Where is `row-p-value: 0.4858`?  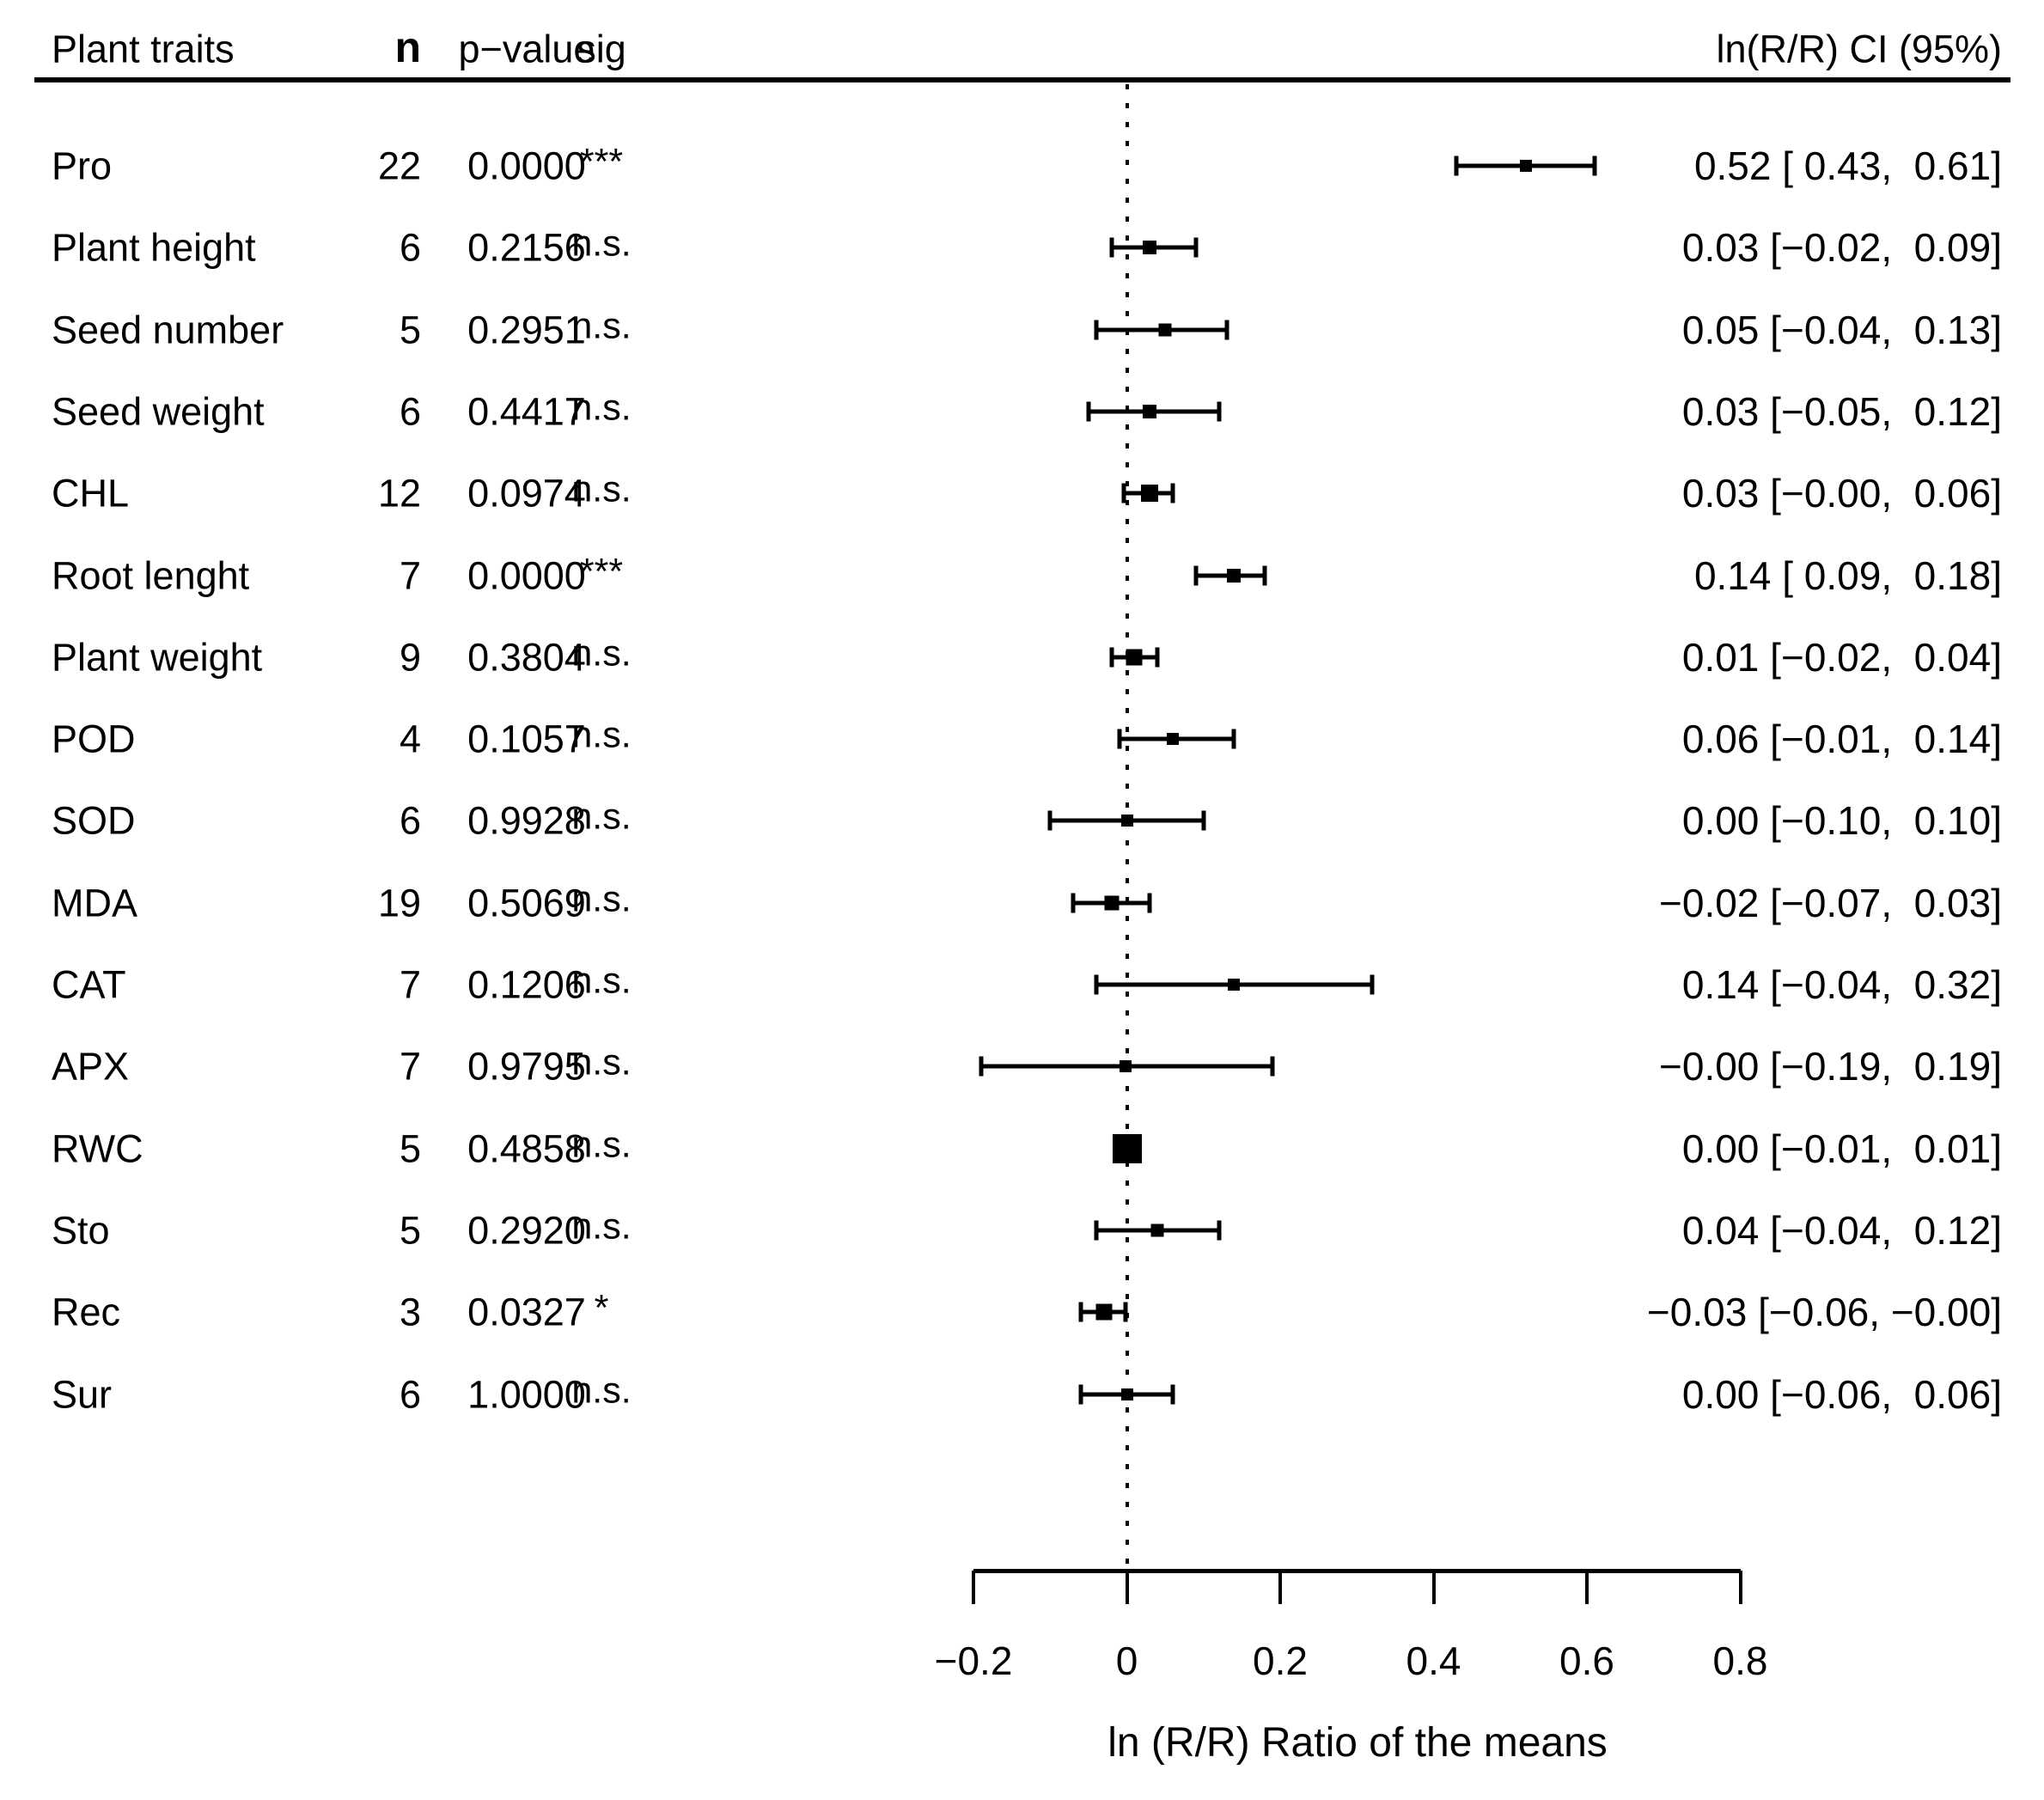 row-p-value: 0.4858 is located at coordinates (526, 1148).